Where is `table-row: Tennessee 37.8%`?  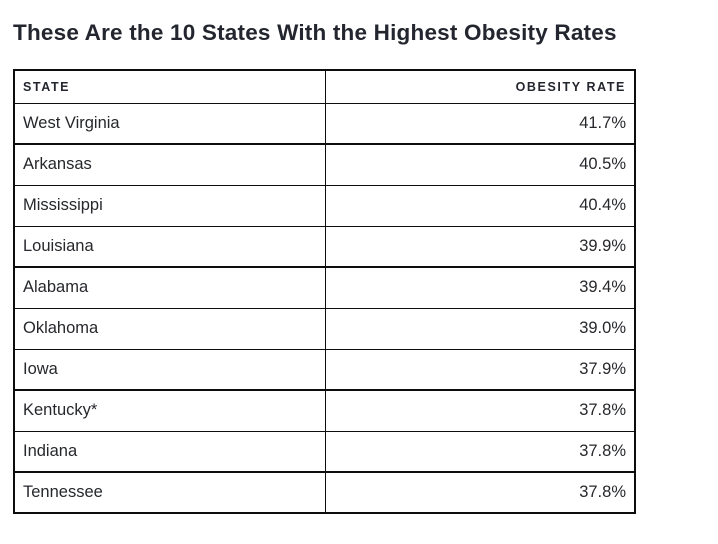 table-row: Tennessee 37.8% is located at coordinates (324, 492).